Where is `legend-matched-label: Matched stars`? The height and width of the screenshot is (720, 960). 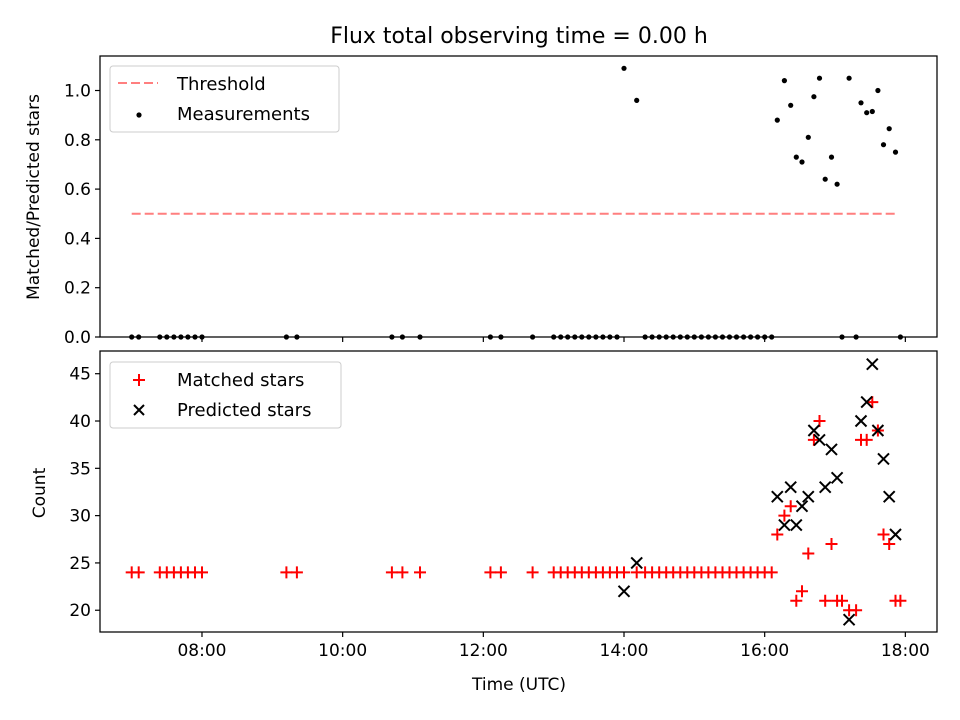 legend-matched-label: Matched stars is located at coordinates (240, 380).